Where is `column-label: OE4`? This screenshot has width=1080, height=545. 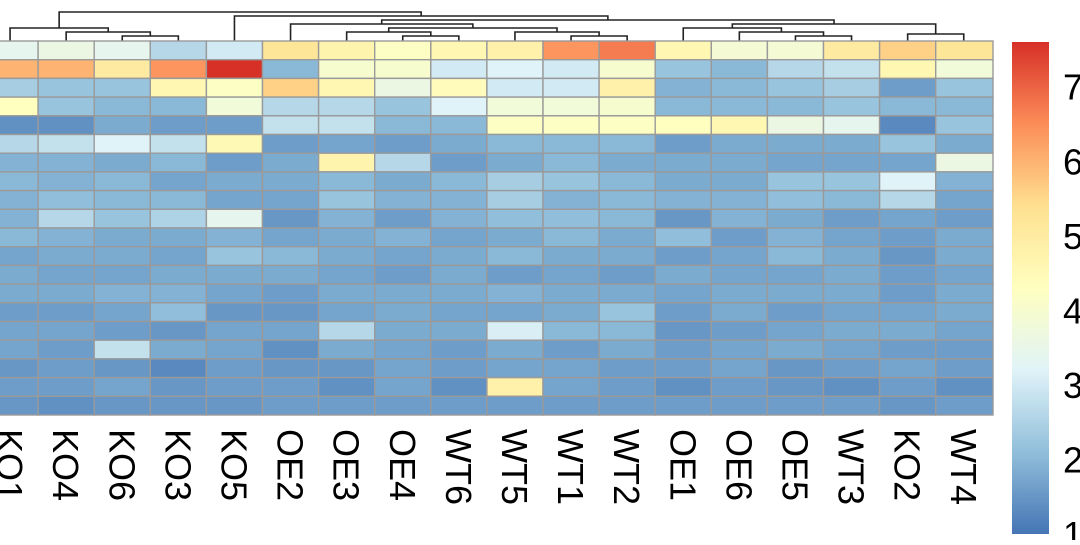
column-label: OE4 is located at coordinates (402, 465).